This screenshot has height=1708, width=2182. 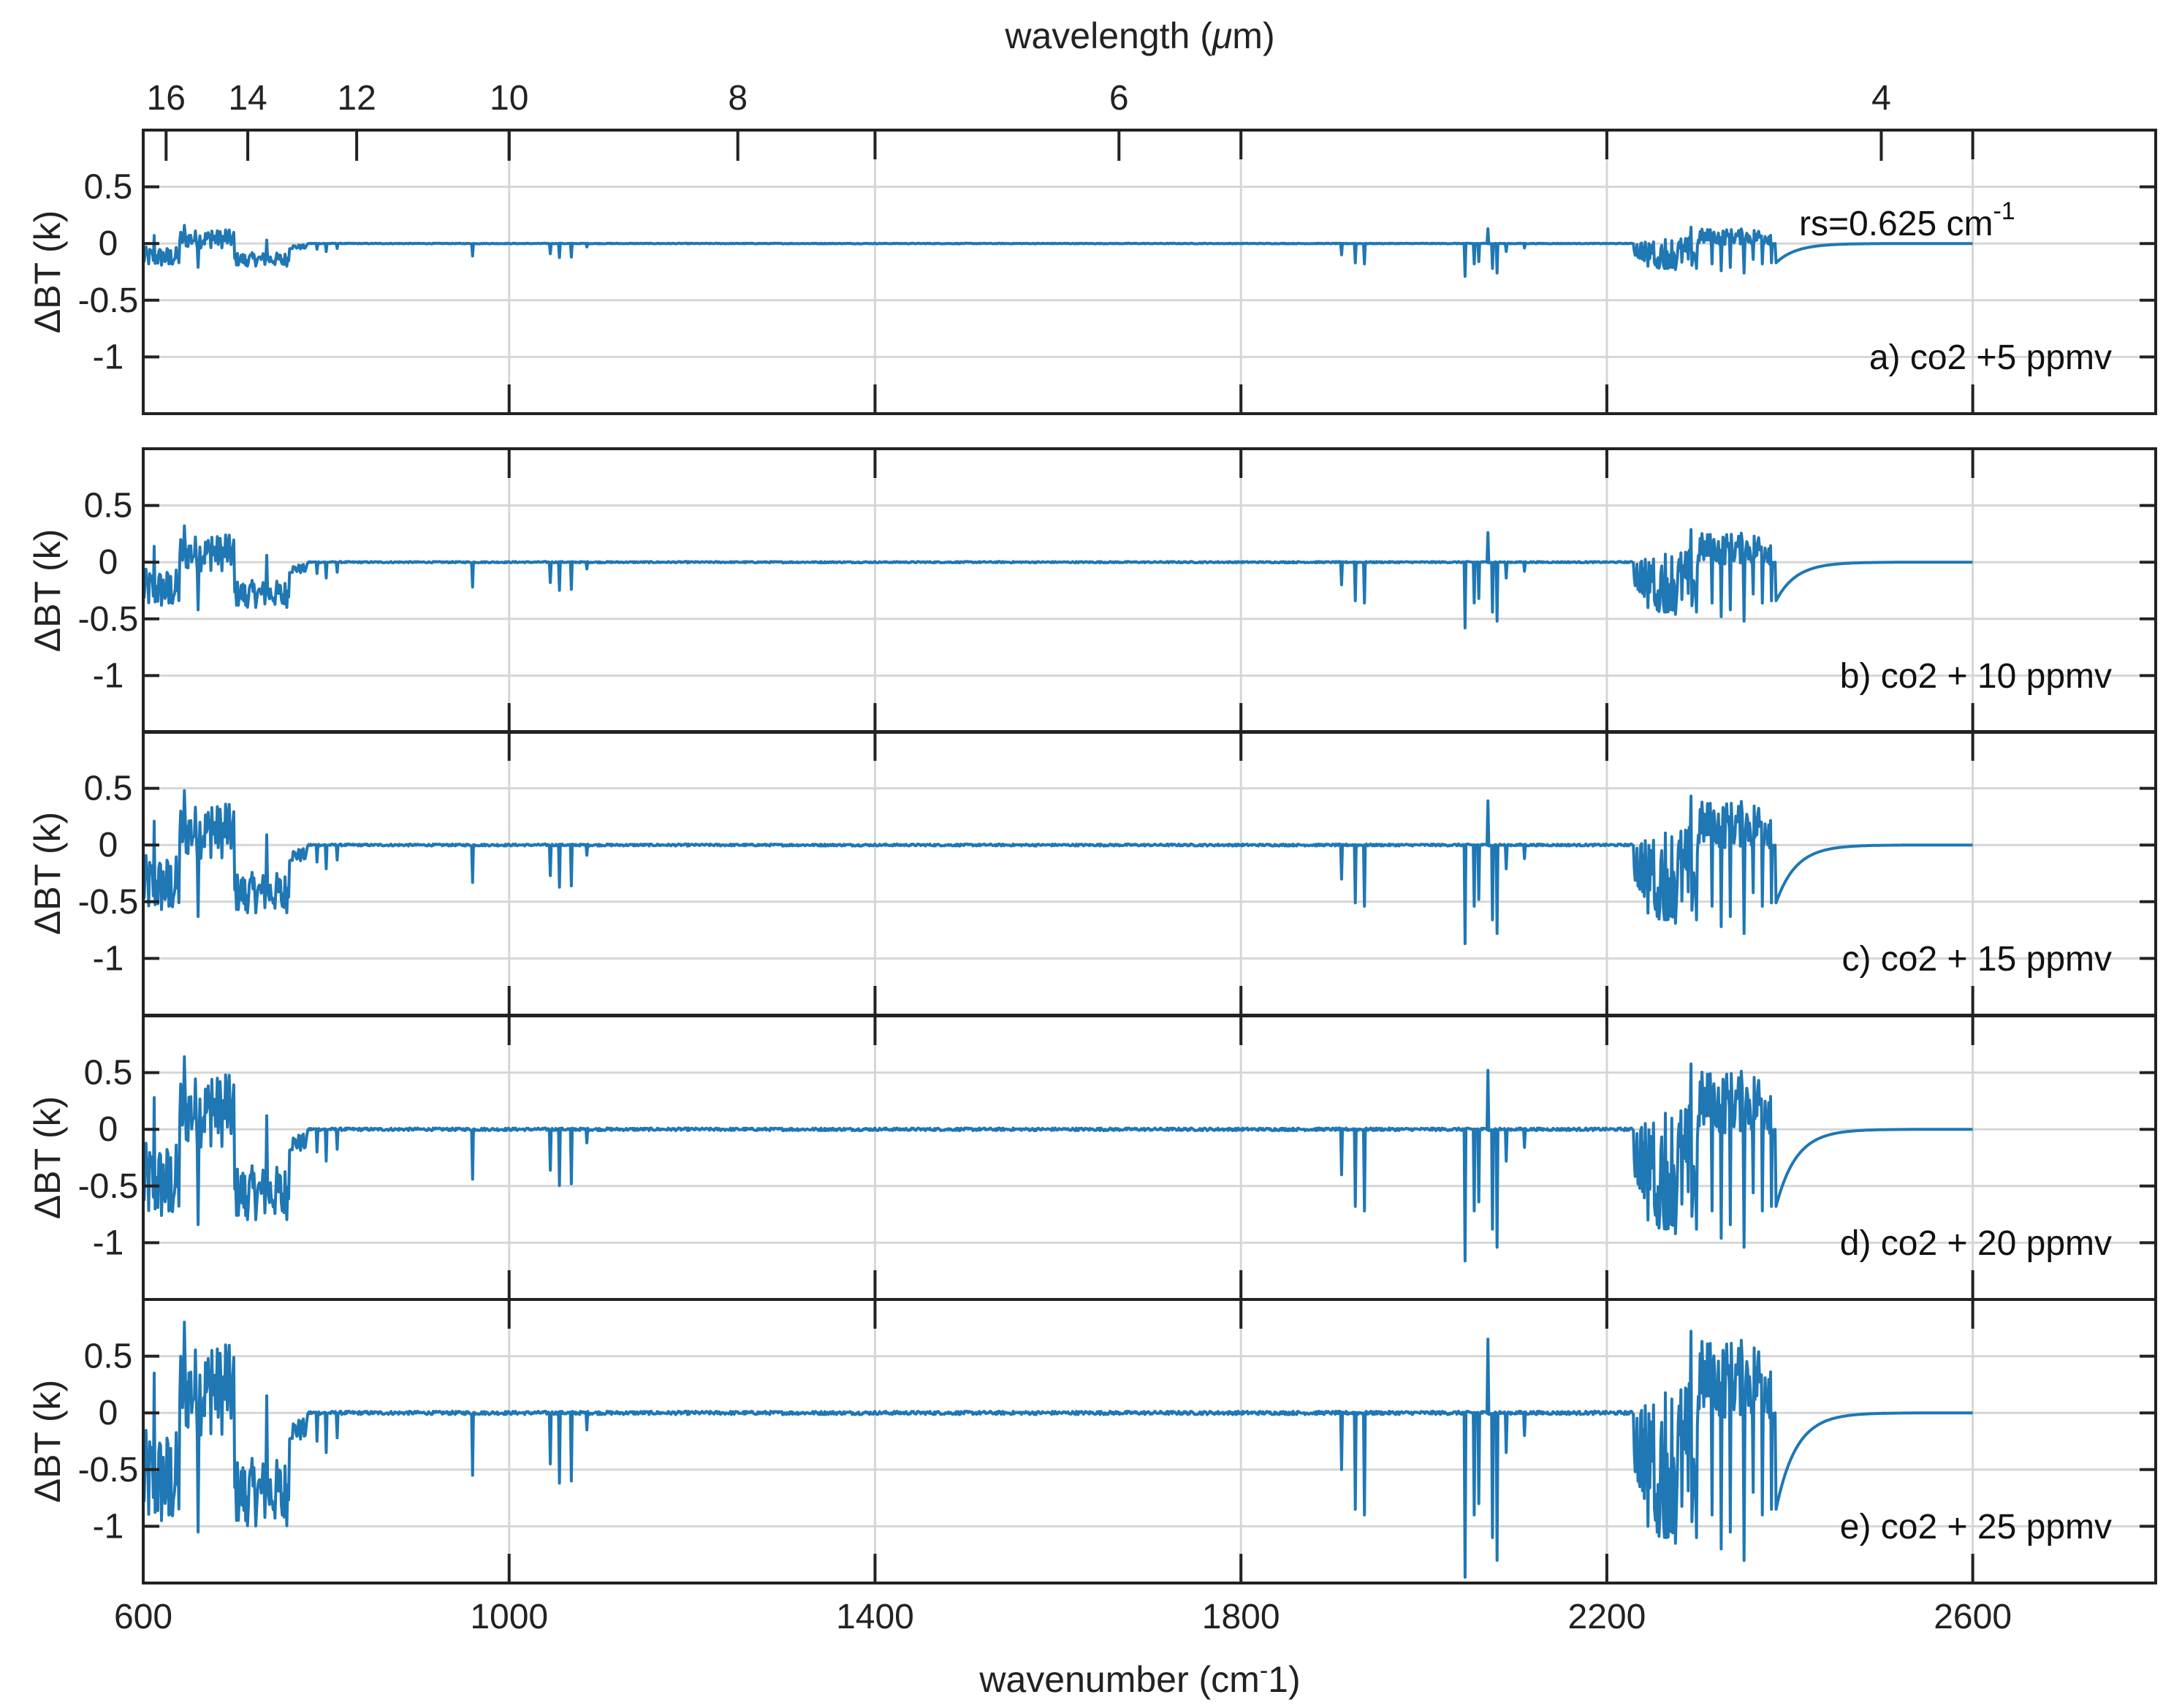 What do you see at coordinates (1976, 676) in the screenshot?
I see `panel-label: b) co2 + 10 ppmv` at bounding box center [1976, 676].